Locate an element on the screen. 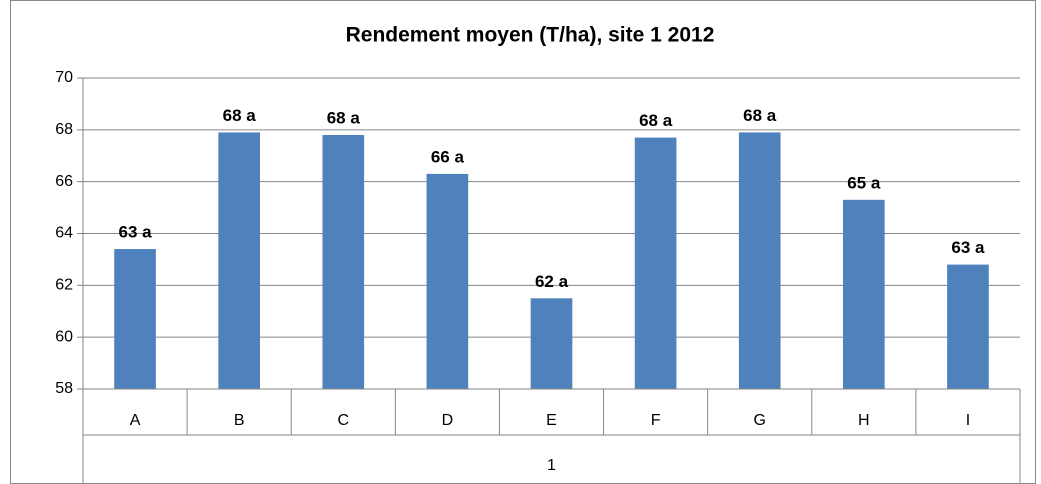 The height and width of the screenshot is (484, 1041). x-tick-label: C is located at coordinates (343, 420).